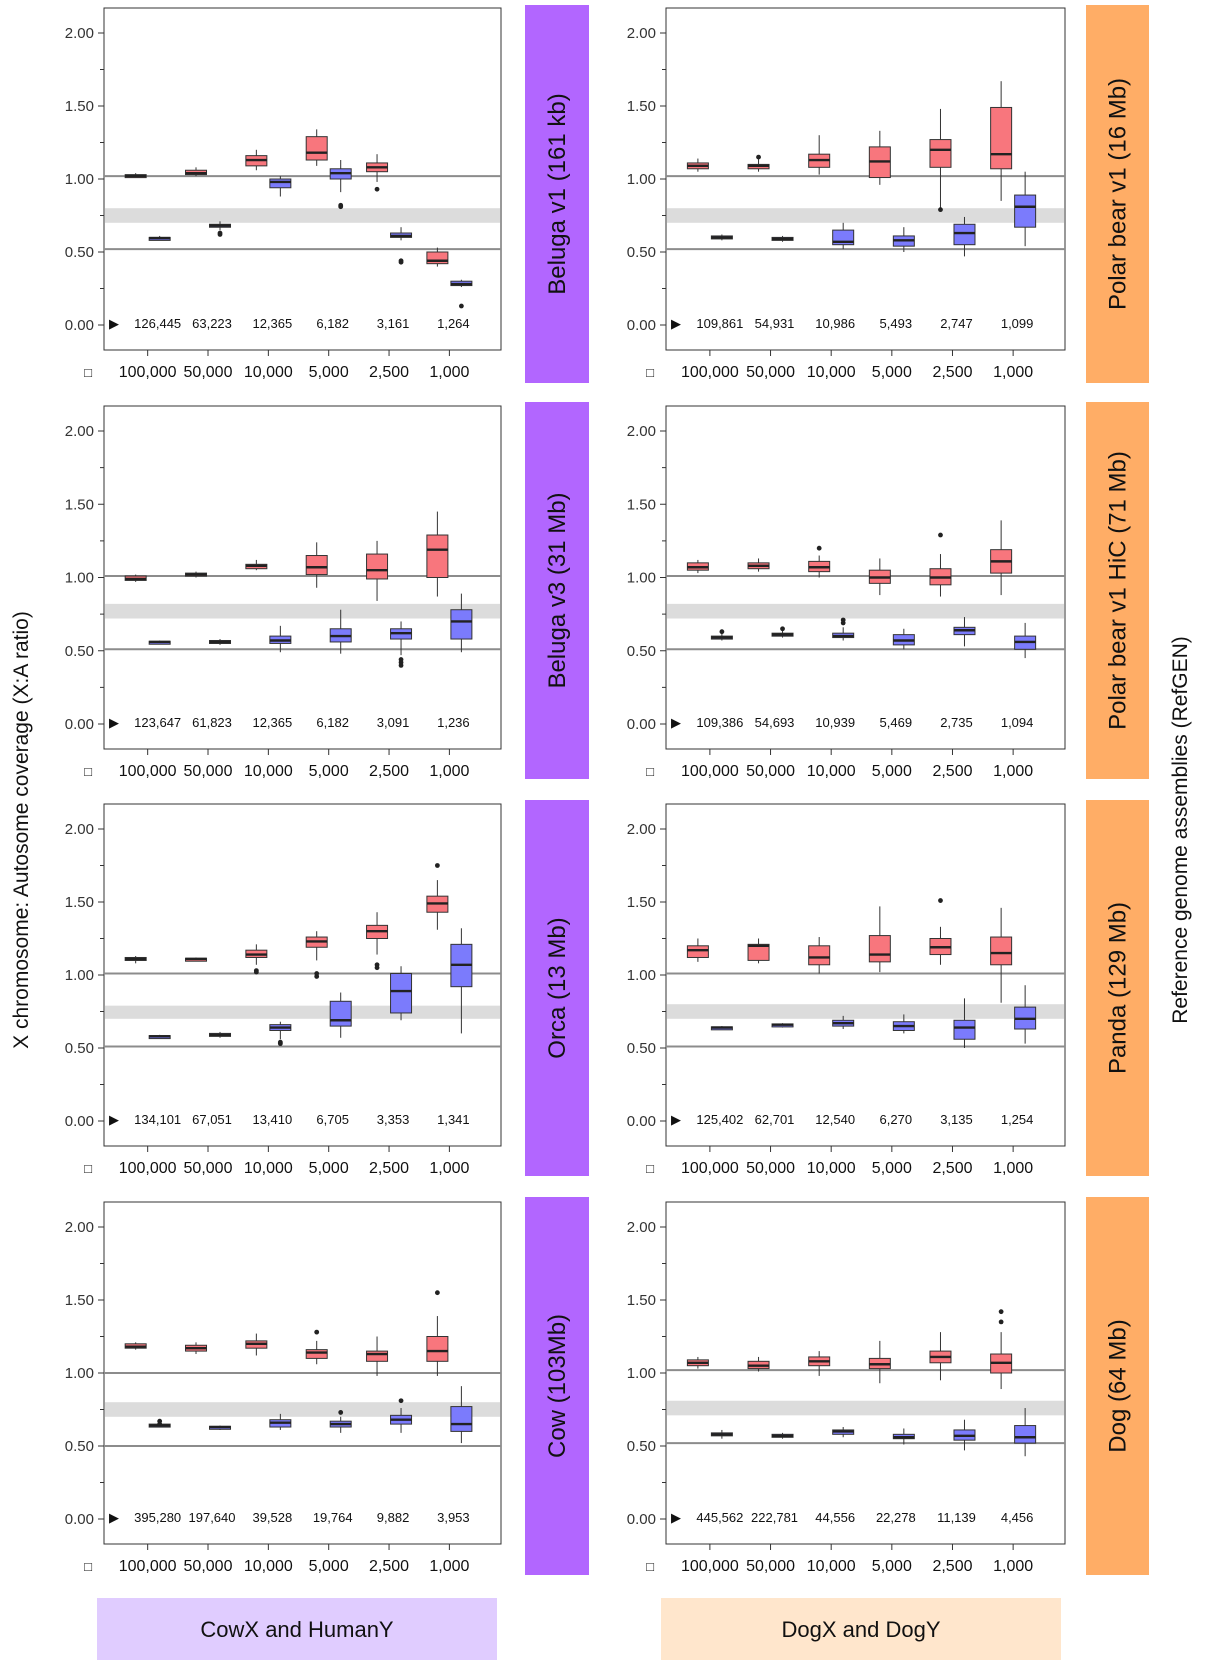  What do you see at coordinates (835, 722) in the screenshot?
I see `count-label: 10,939` at bounding box center [835, 722].